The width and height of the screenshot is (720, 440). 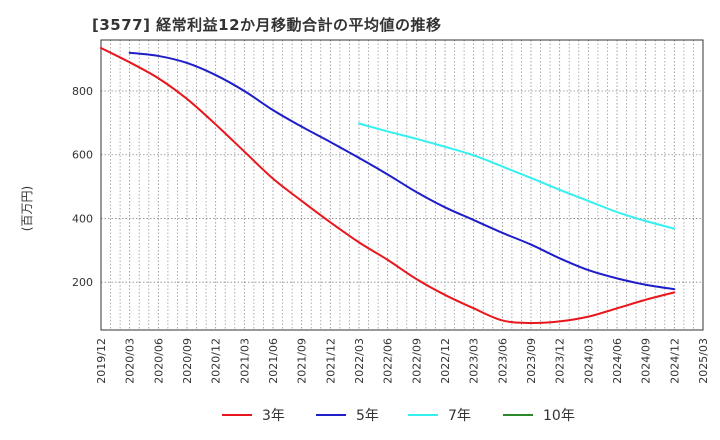 I want to click on x-tick-label: 2021/09, so click(x=302, y=361).